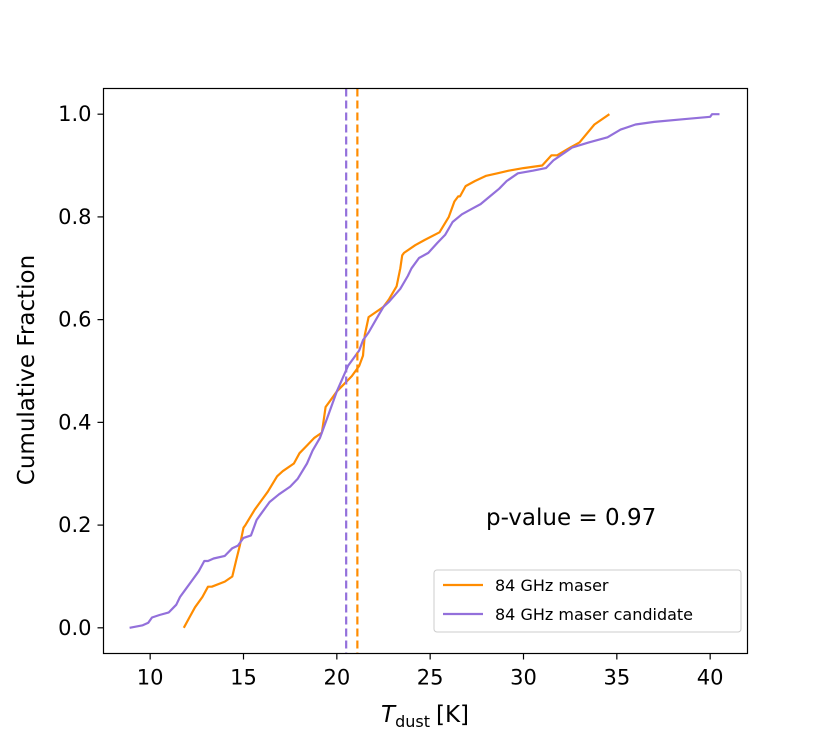 Image resolution: width=830 pixels, height=734 pixels. What do you see at coordinates (150, 678) in the screenshot?
I see `x-tick-label: 10` at bounding box center [150, 678].